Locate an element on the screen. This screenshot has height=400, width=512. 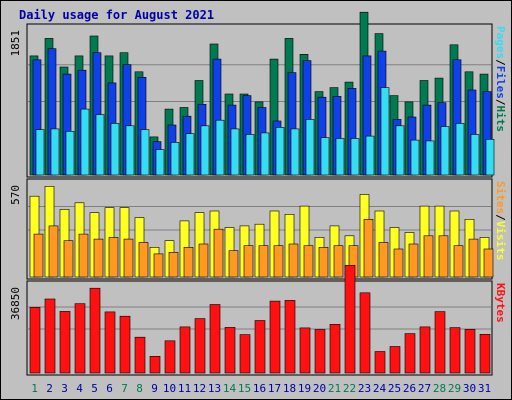
x-tick-label-day-3: 3 is located at coordinates (64, 388).